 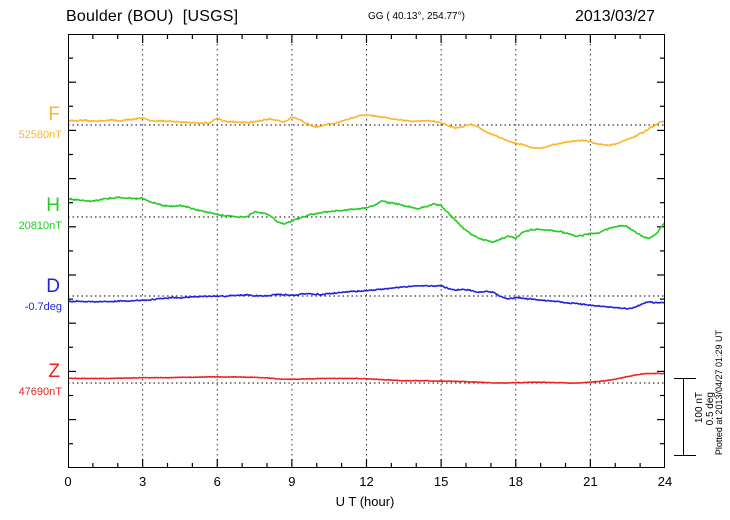 I want to click on scale-bar-cap-top, so click(x=685, y=378).